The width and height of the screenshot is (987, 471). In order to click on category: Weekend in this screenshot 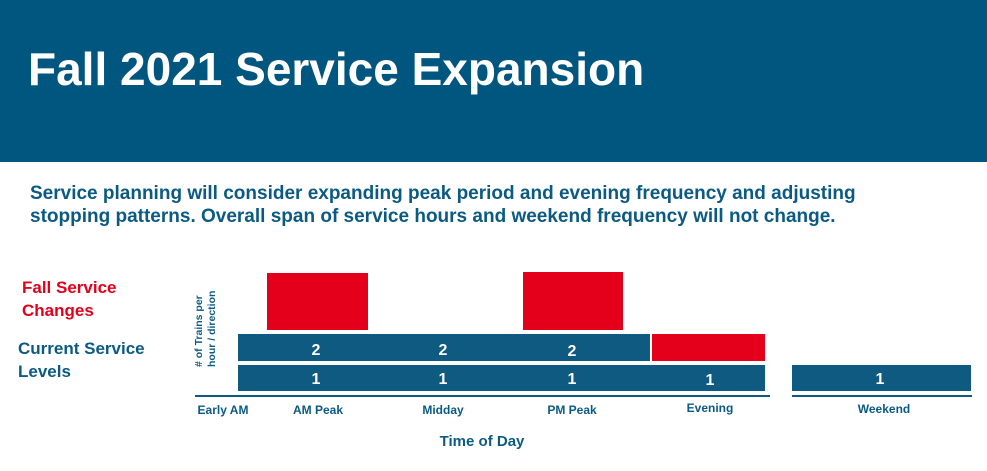, I will do `click(884, 409)`.